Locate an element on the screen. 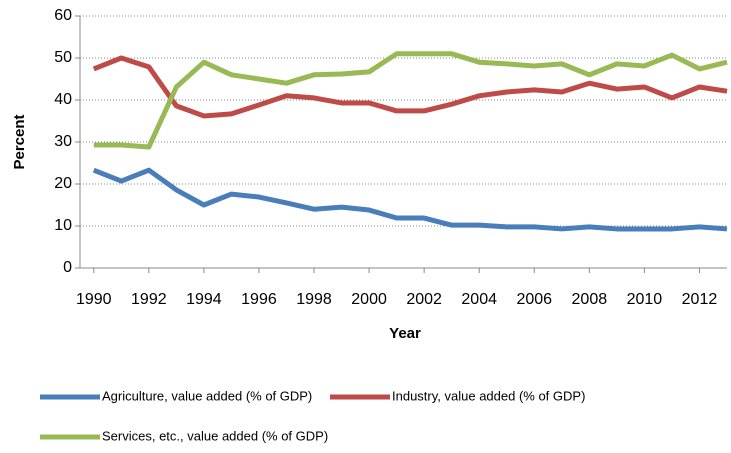  y-tick-label: 0 is located at coordinates (67, 267).